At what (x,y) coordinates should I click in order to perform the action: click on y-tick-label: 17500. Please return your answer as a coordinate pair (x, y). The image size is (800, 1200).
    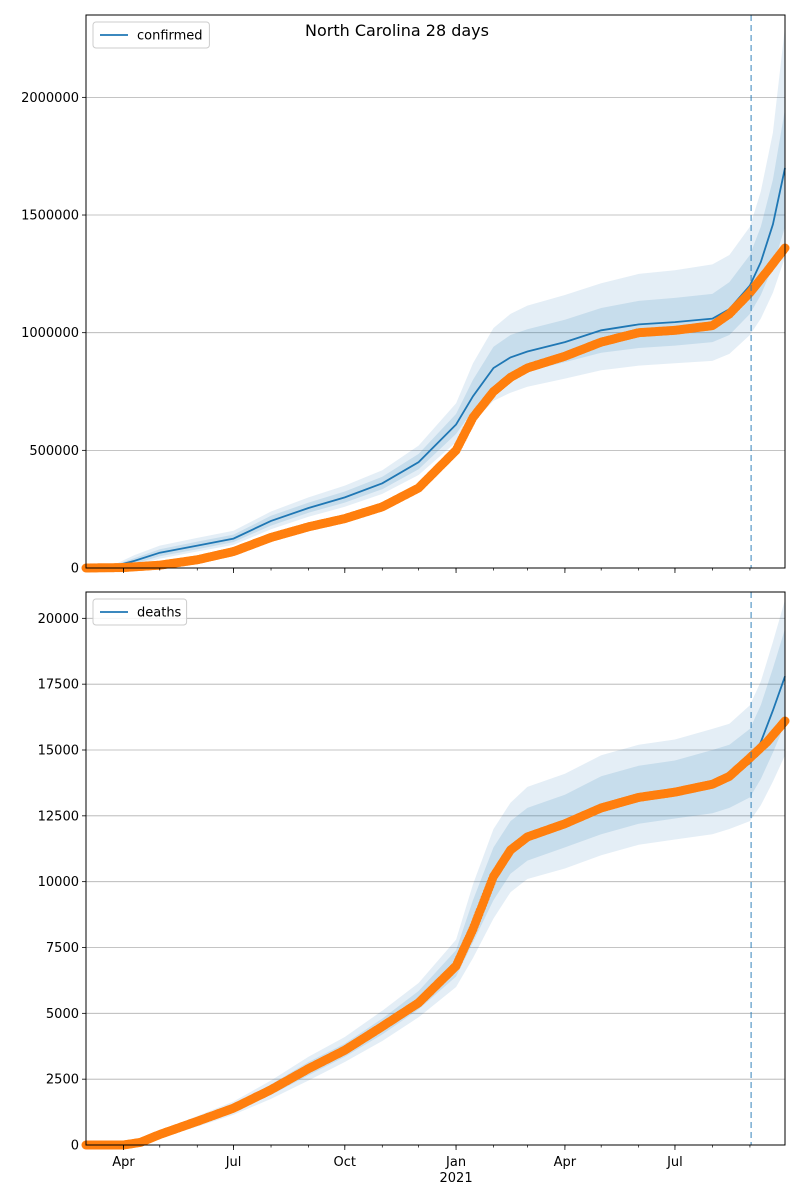
    Looking at the image, I should click on (58, 685).